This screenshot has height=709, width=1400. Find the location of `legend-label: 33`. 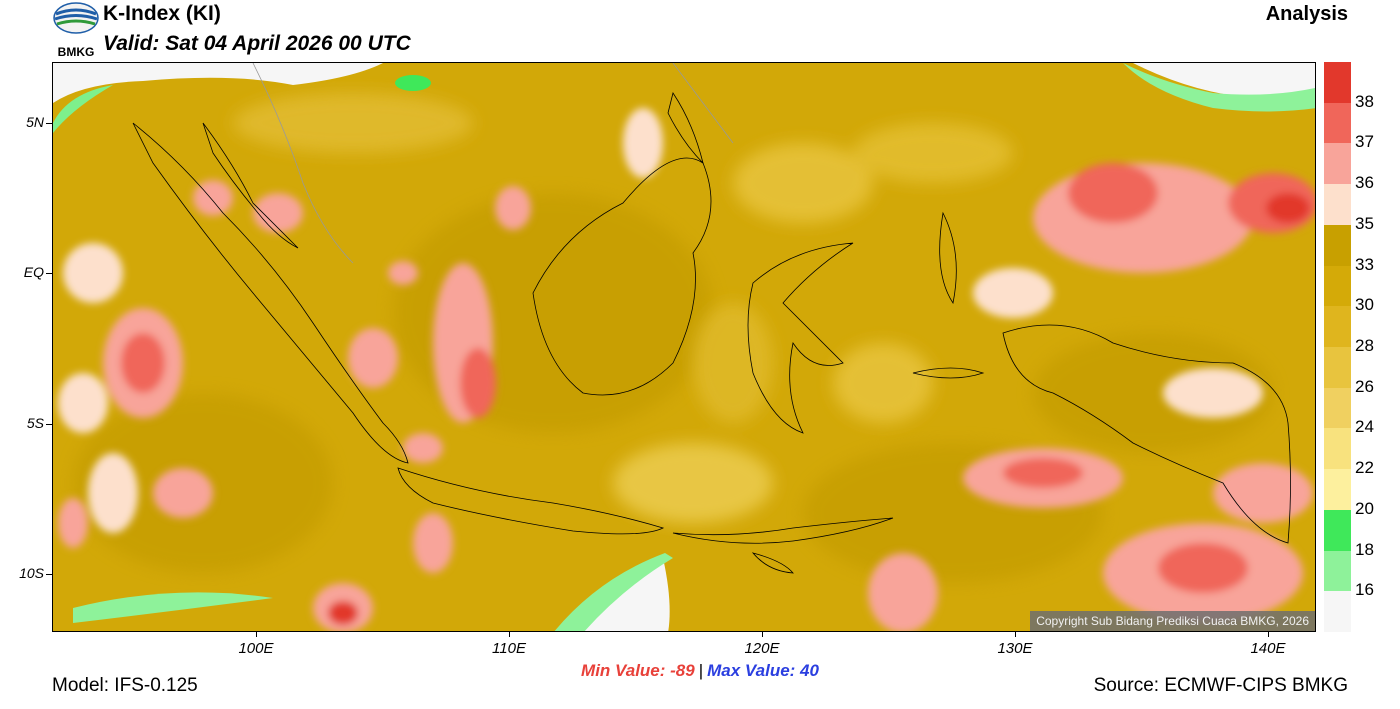

legend-label: 33 is located at coordinates (1364, 264).